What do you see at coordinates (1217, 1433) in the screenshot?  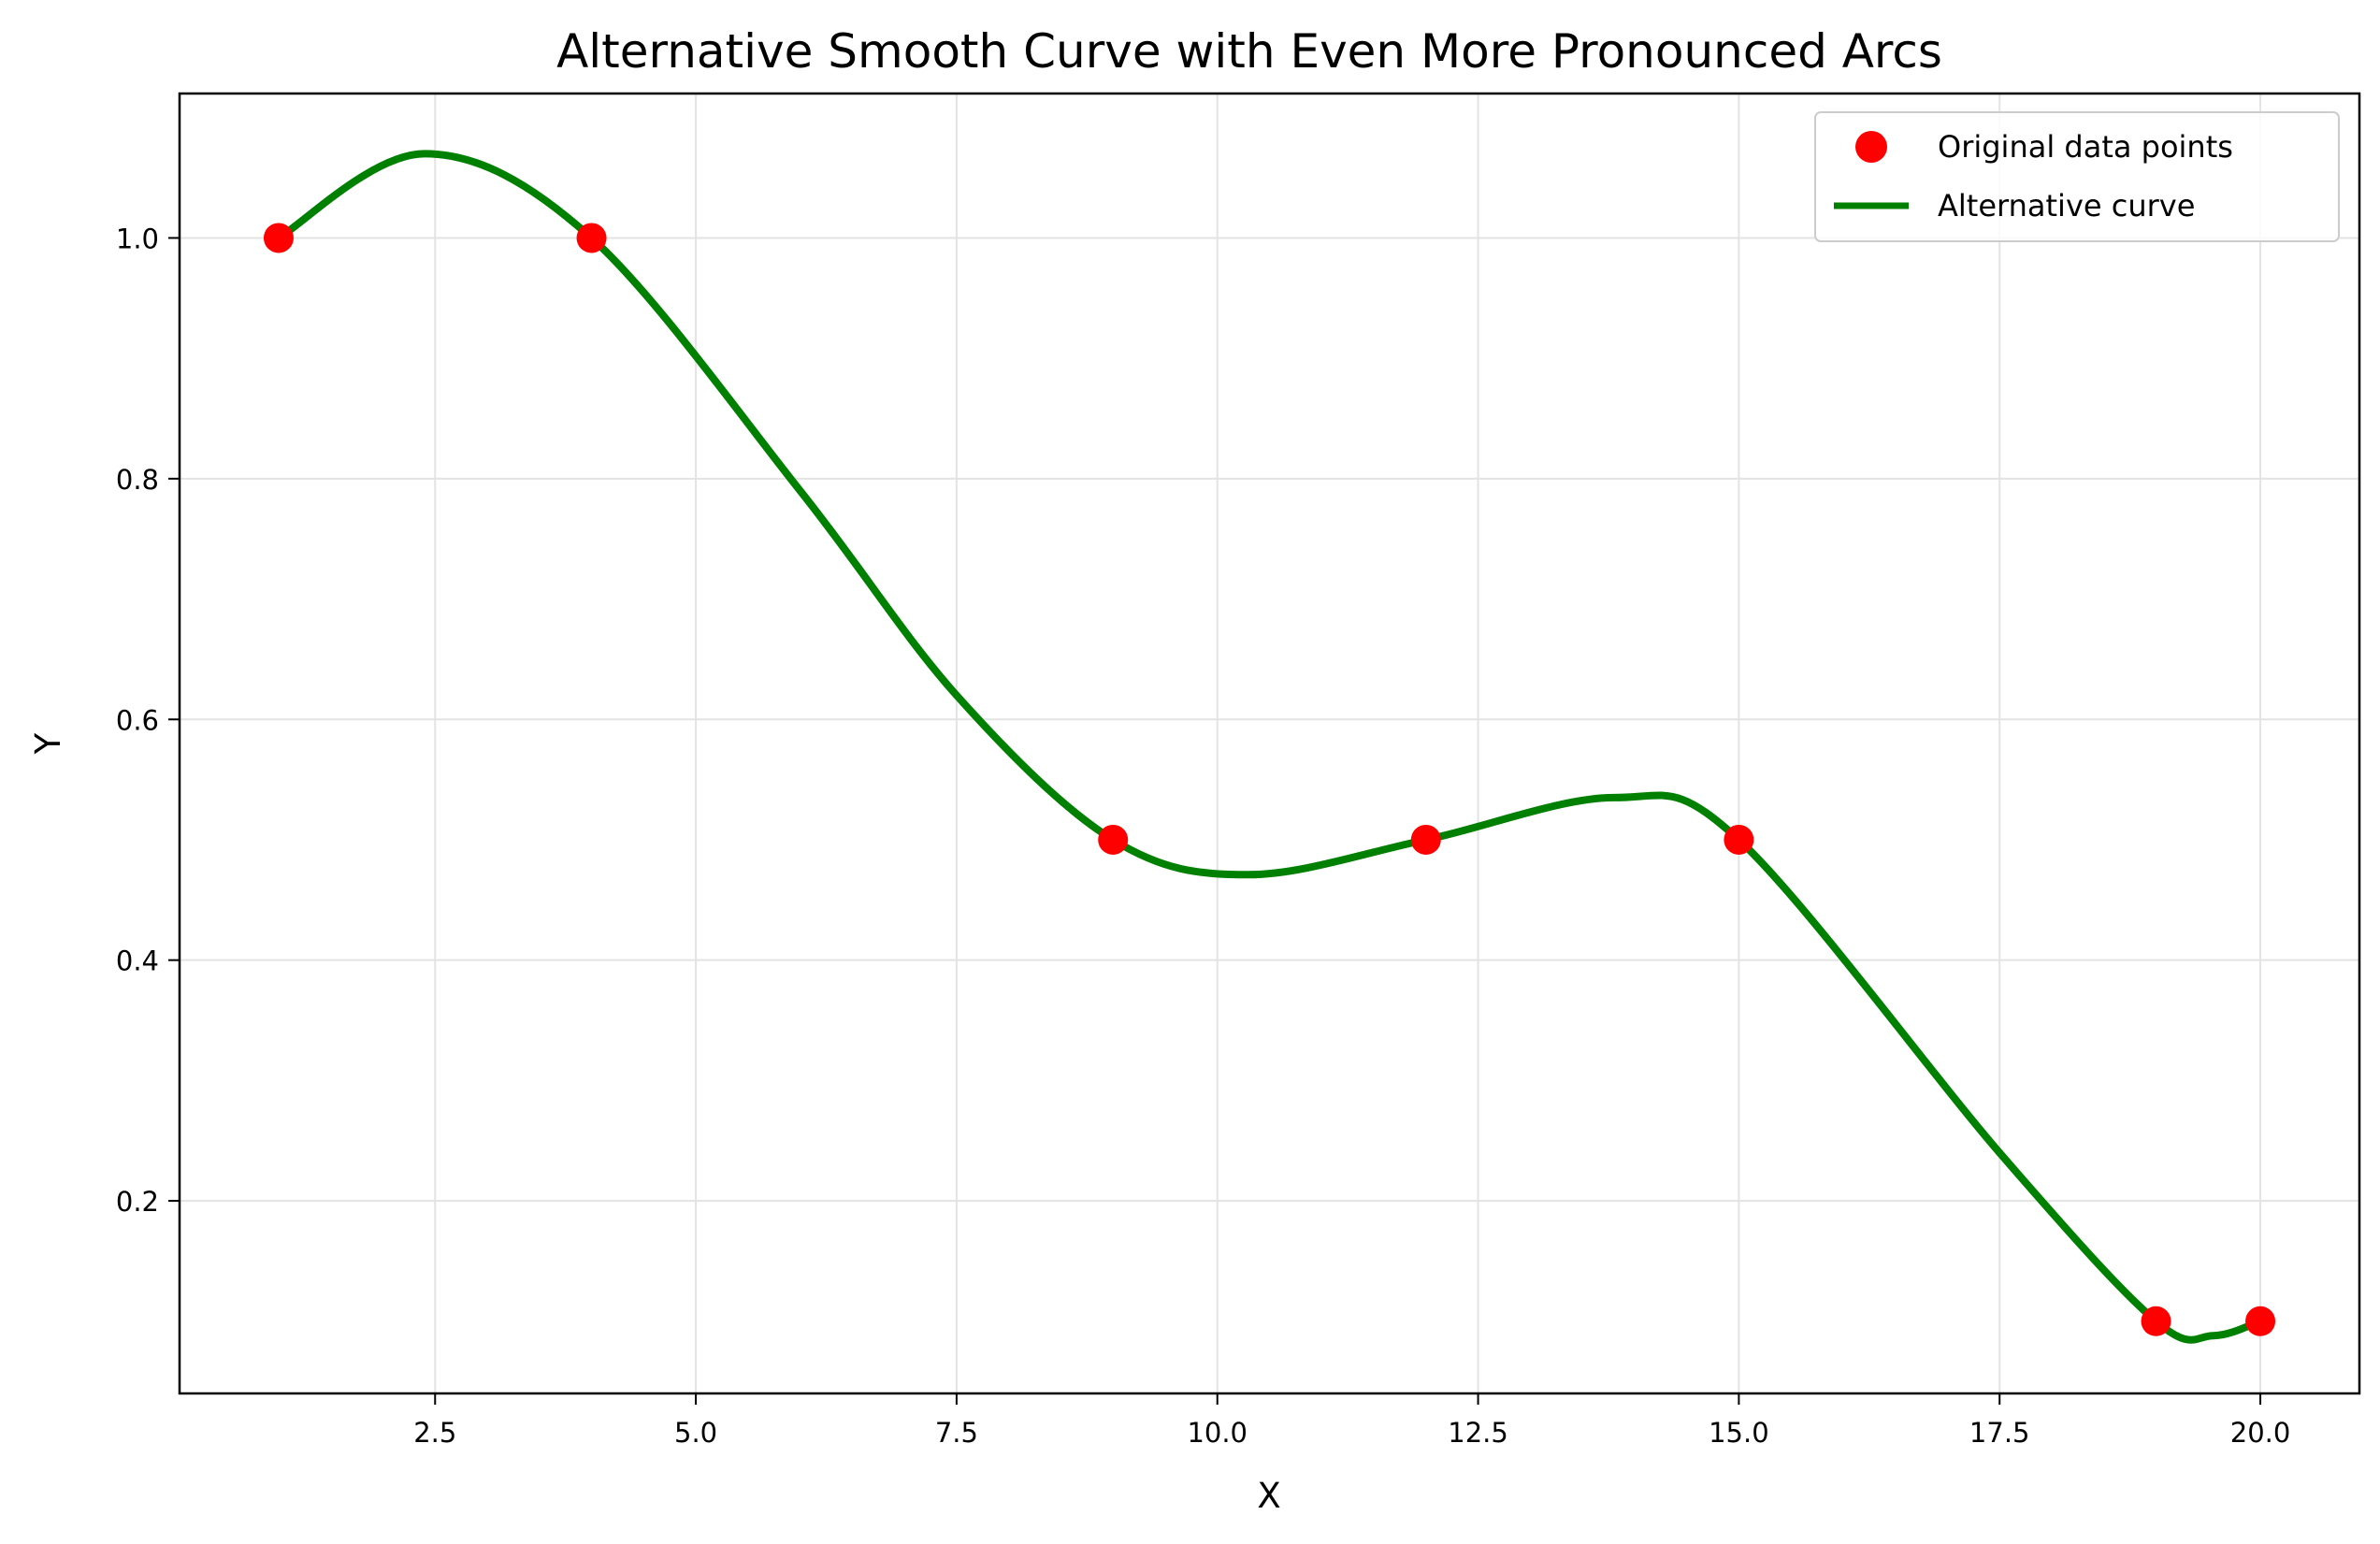 I see `x-tick-label: 10.0` at bounding box center [1217, 1433].